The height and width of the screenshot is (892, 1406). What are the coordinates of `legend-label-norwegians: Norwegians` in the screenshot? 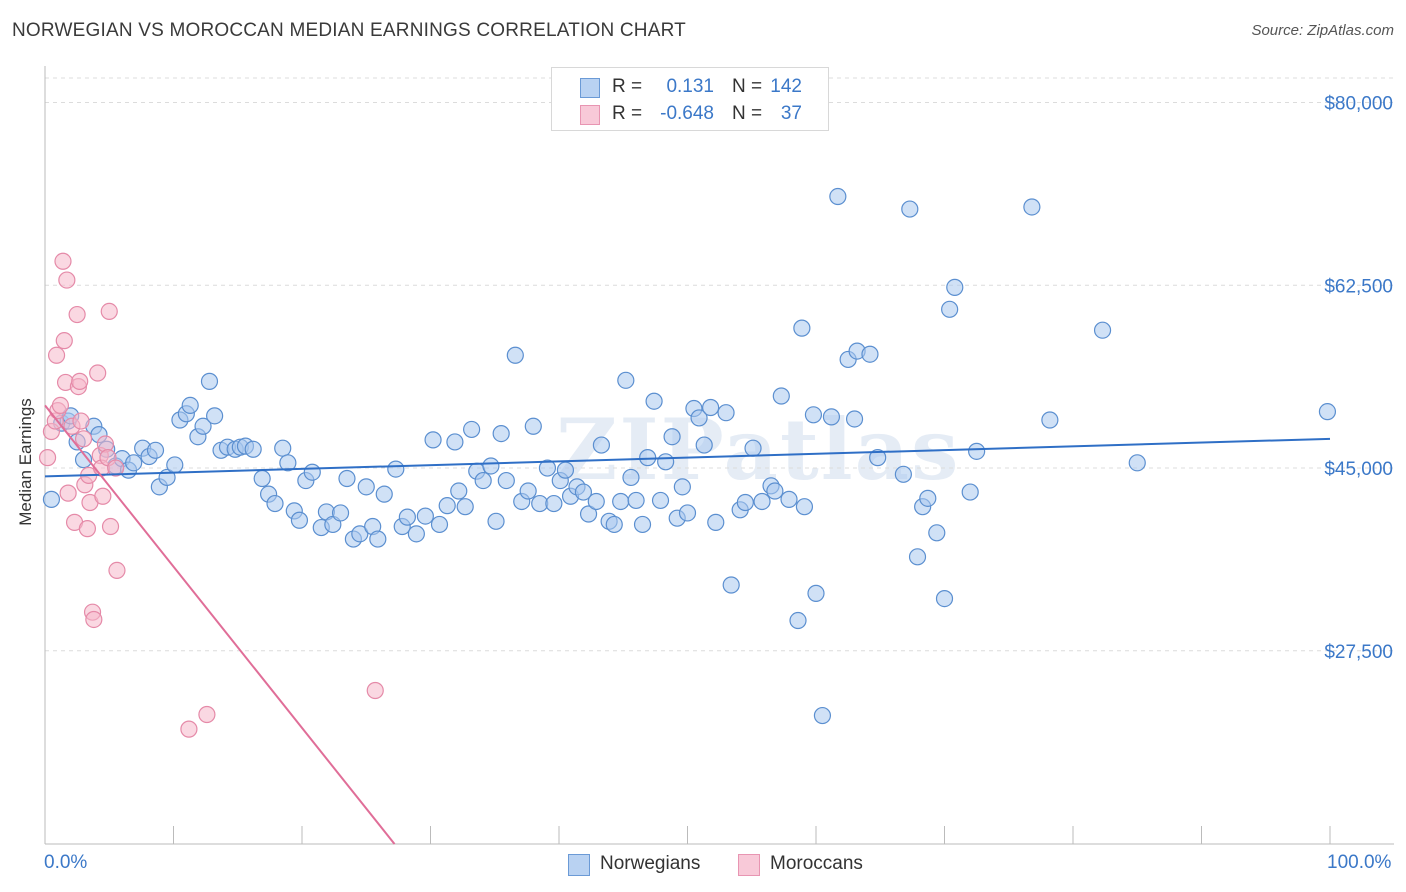 It's located at (650, 863).